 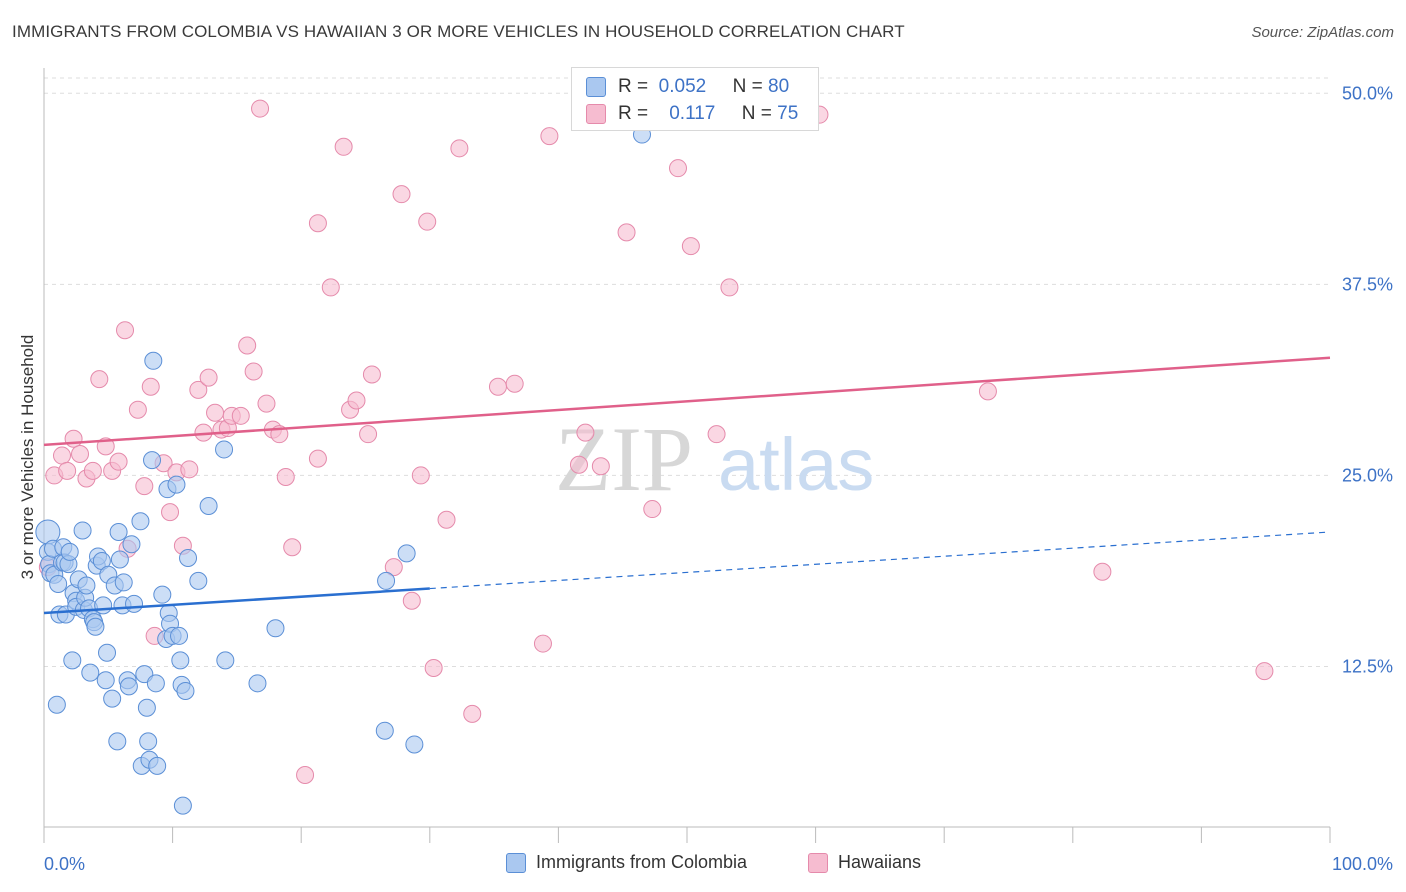 What do you see at coordinates (516, 862) in the screenshot?
I see `bottom-swatch-blue` at bounding box center [516, 862].